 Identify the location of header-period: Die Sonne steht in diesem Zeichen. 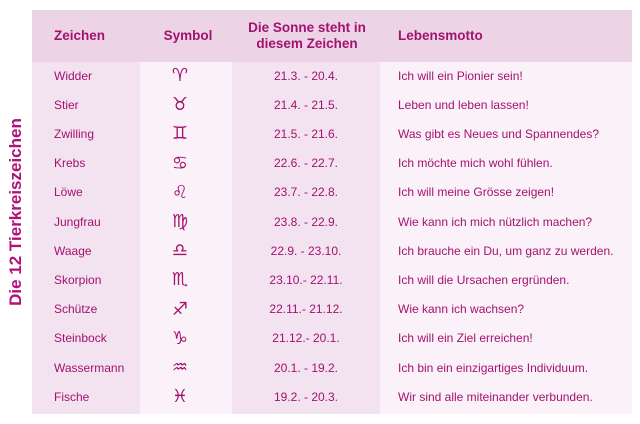
(307, 35).